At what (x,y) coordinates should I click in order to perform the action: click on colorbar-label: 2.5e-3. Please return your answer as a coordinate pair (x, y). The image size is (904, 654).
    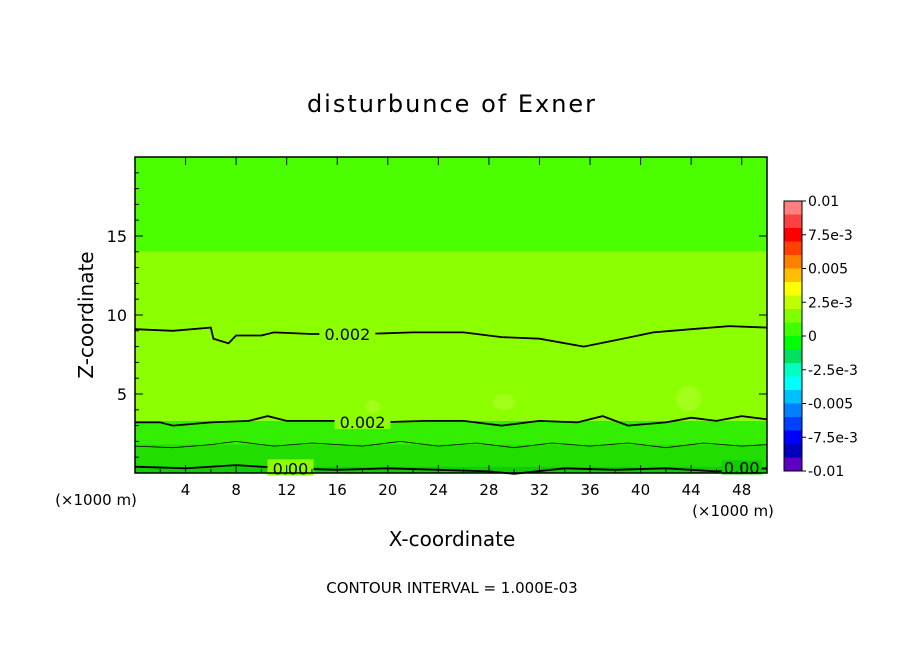
    Looking at the image, I should click on (830, 303).